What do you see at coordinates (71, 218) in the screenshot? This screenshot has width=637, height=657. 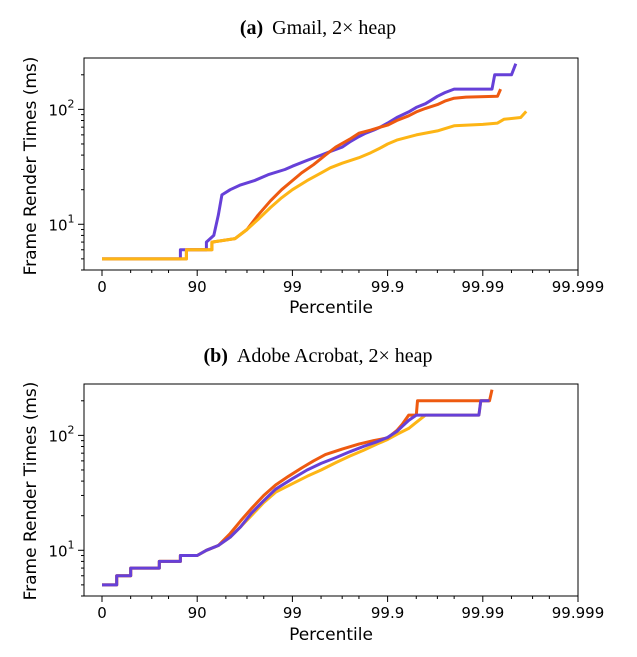 I see `y-tick-exp-a-0: 1` at bounding box center [71, 218].